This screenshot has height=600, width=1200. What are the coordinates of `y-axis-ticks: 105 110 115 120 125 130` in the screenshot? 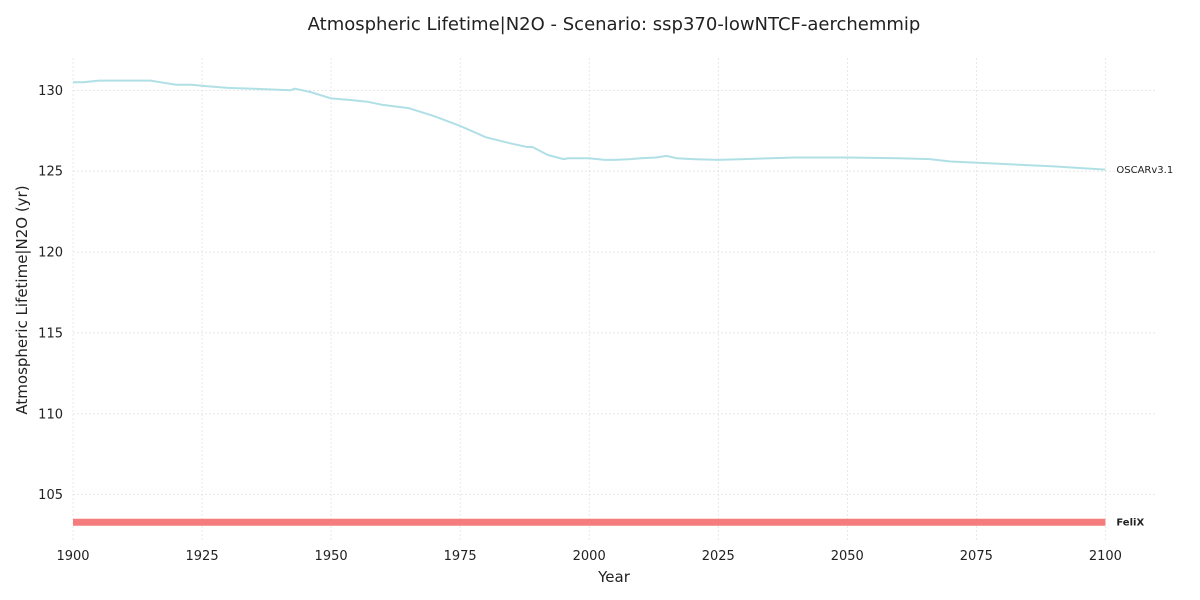 It's located at (50, 293).